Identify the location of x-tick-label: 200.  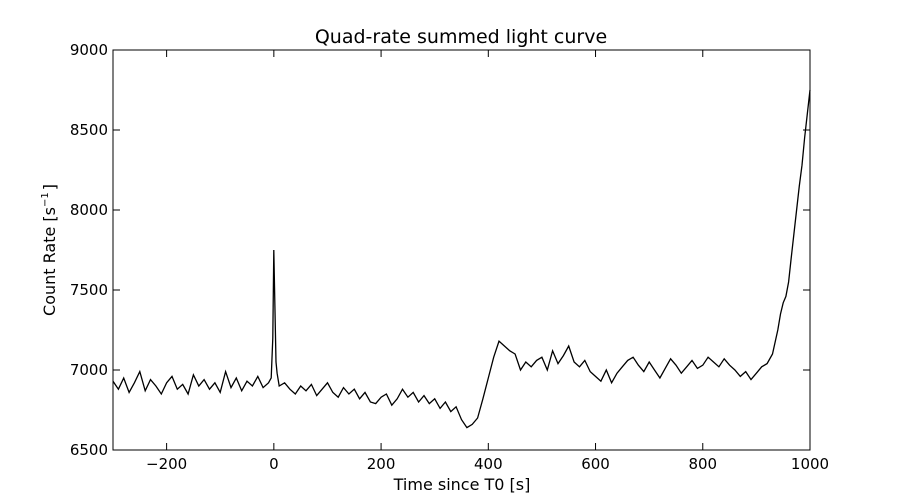
(381, 464).